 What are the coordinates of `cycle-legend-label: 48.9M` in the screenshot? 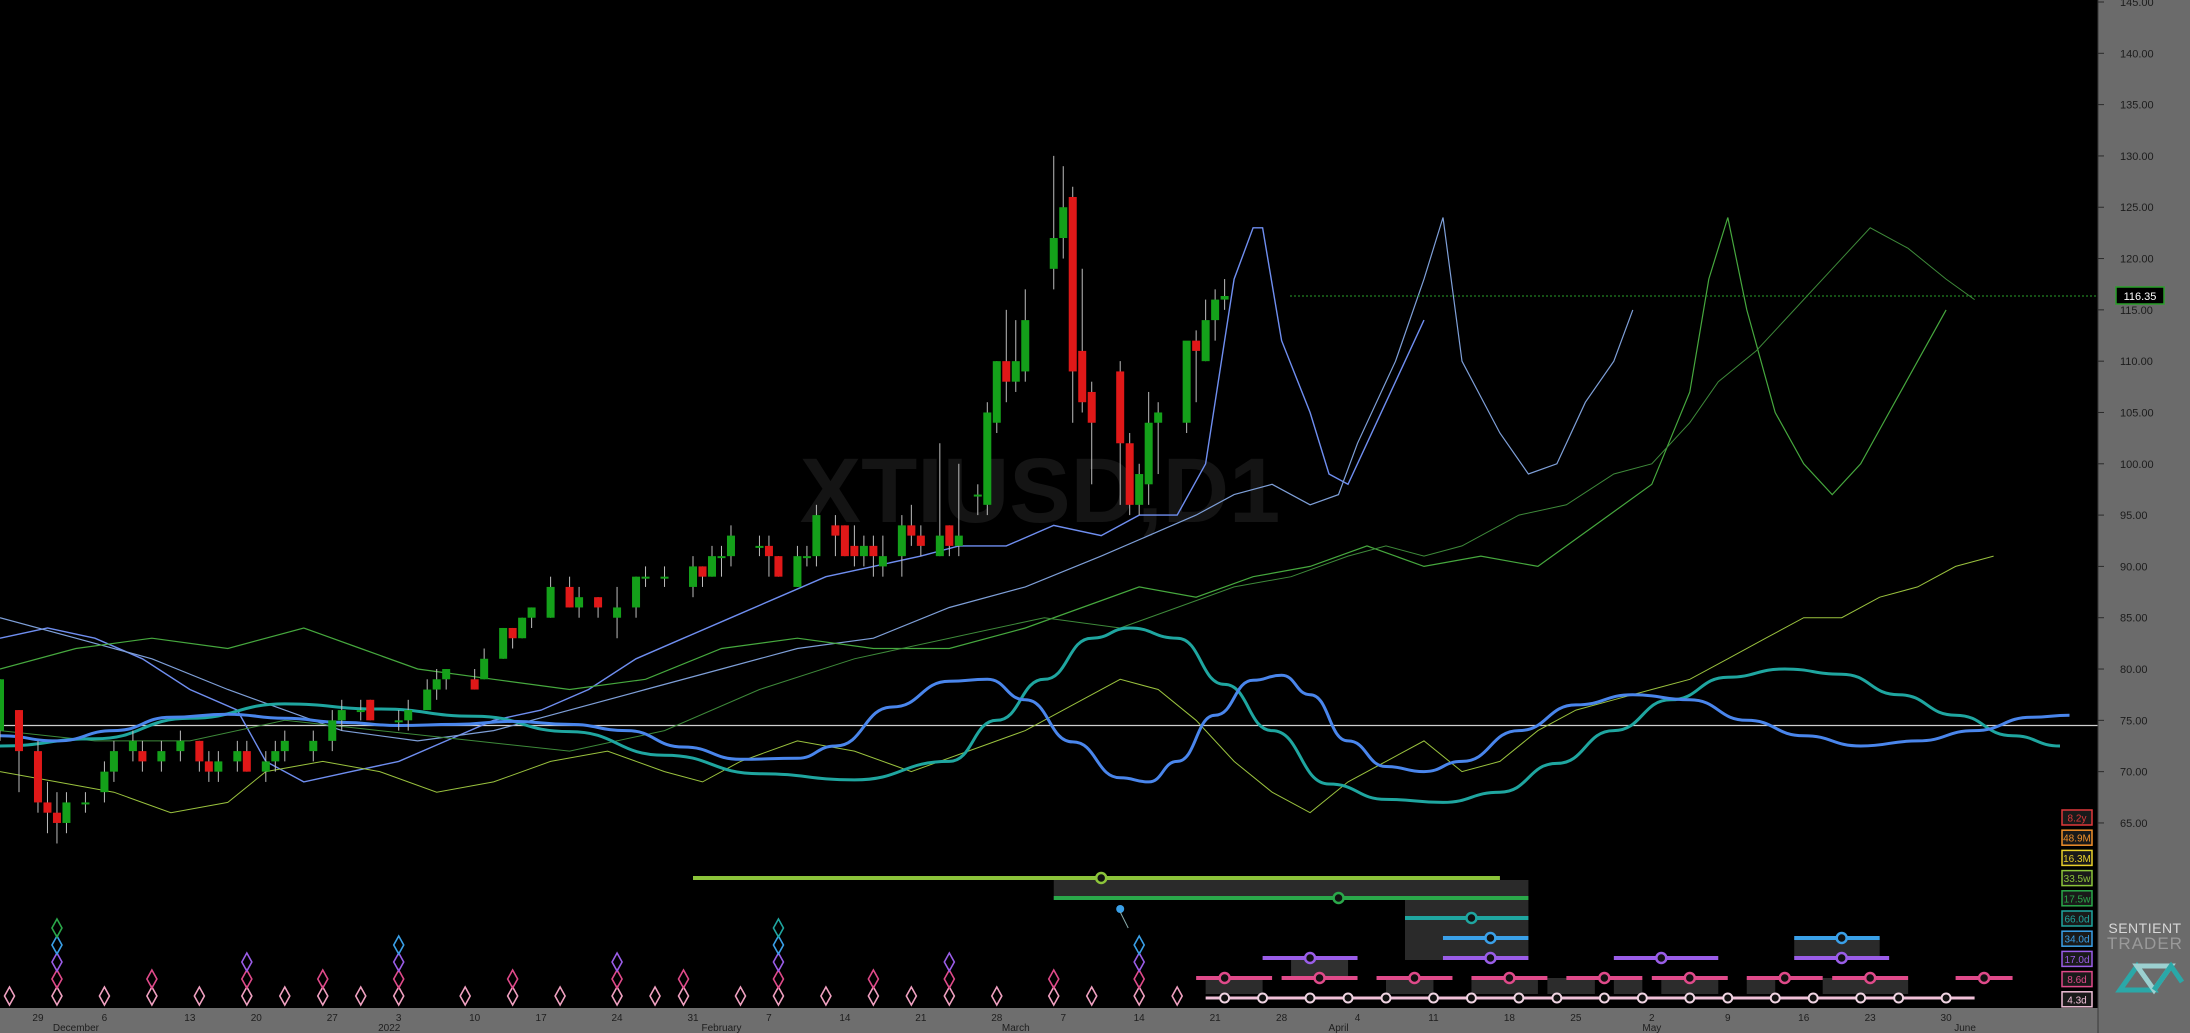 It's located at (2077, 839).